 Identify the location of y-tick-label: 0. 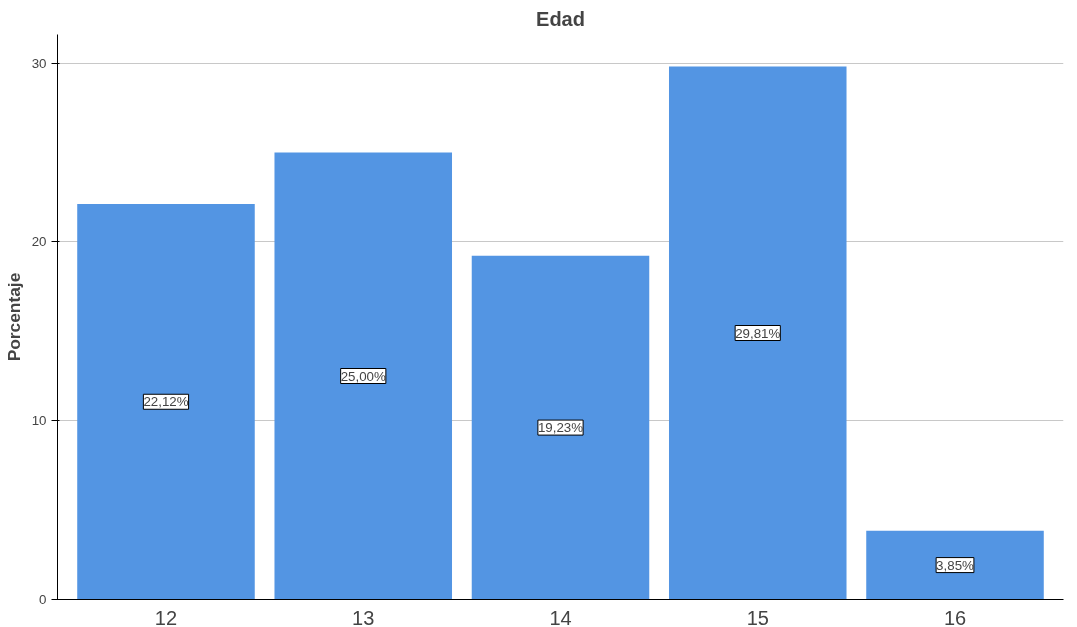
(43, 599).